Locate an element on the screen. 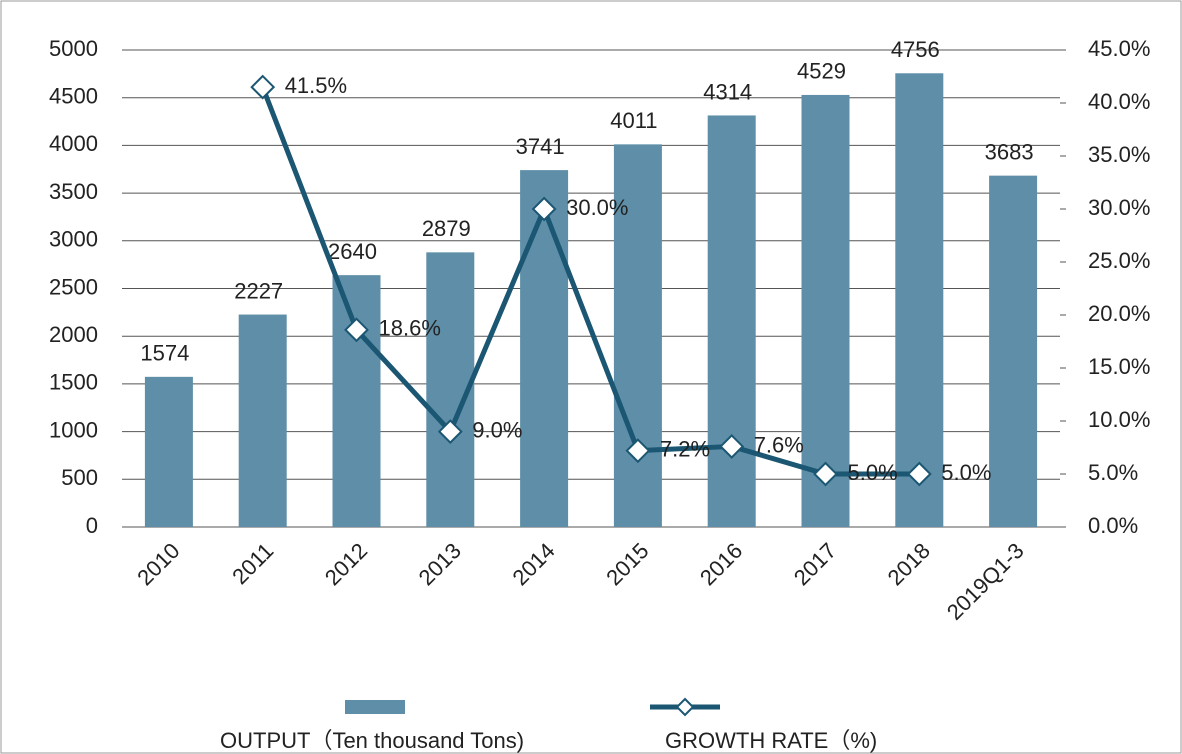 The width and height of the screenshot is (1182, 754). growth-value-label: 7.6% is located at coordinates (779, 444).